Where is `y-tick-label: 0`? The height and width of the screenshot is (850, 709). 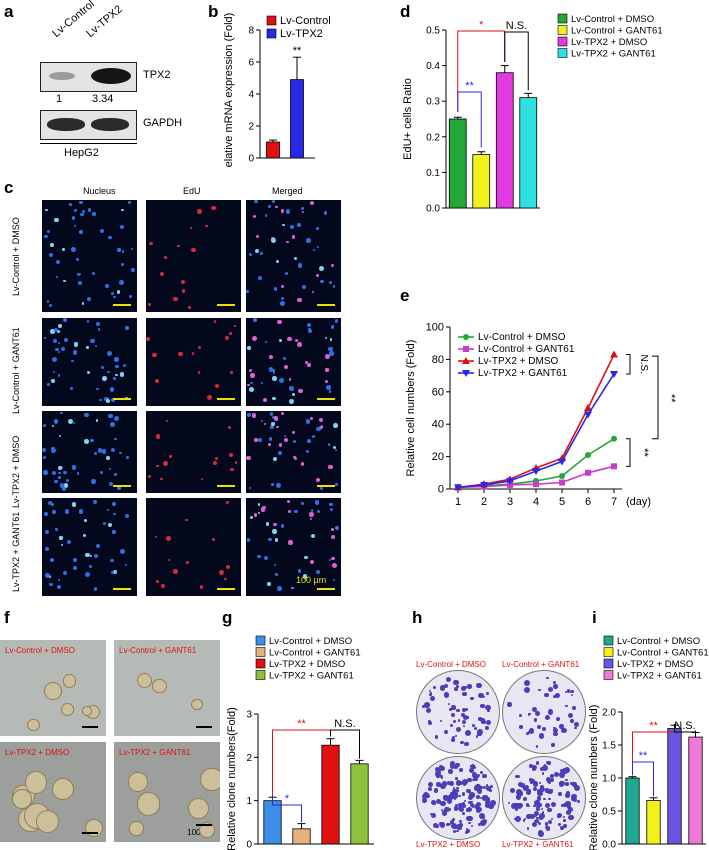 y-tick-label: 0 is located at coordinates (441, 490).